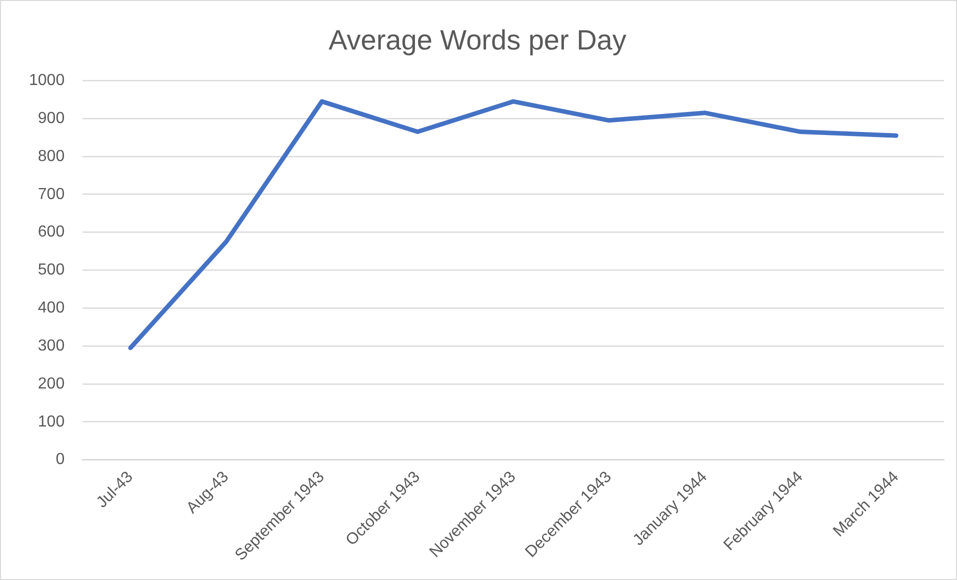 The height and width of the screenshot is (580, 957). What do you see at coordinates (51, 232) in the screenshot?
I see `y-tick-label: 600` at bounding box center [51, 232].